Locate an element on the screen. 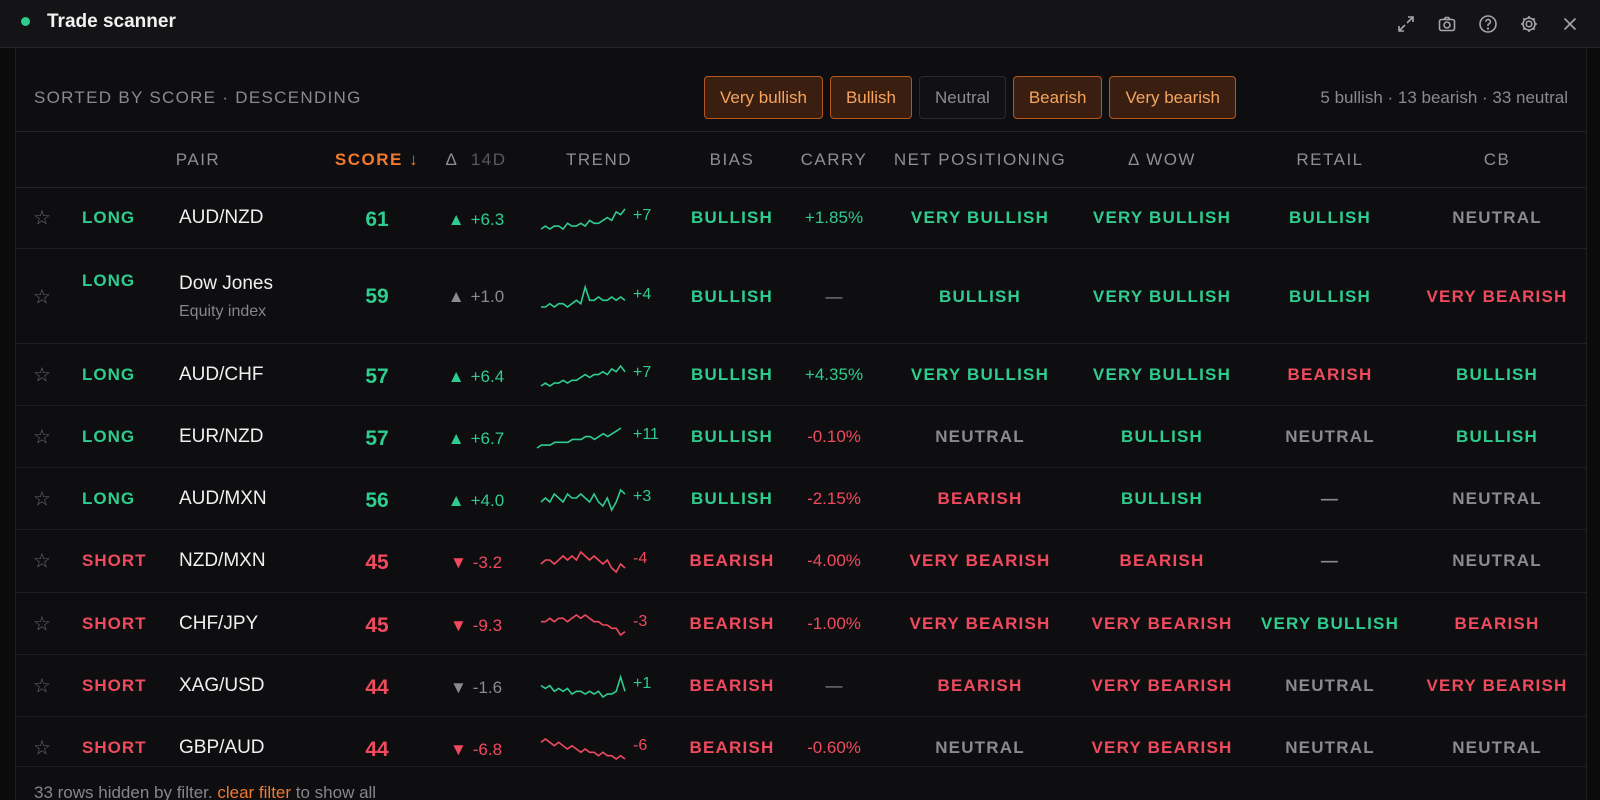 The height and width of the screenshot is (800, 1600). status-dot is located at coordinates (25, 21).